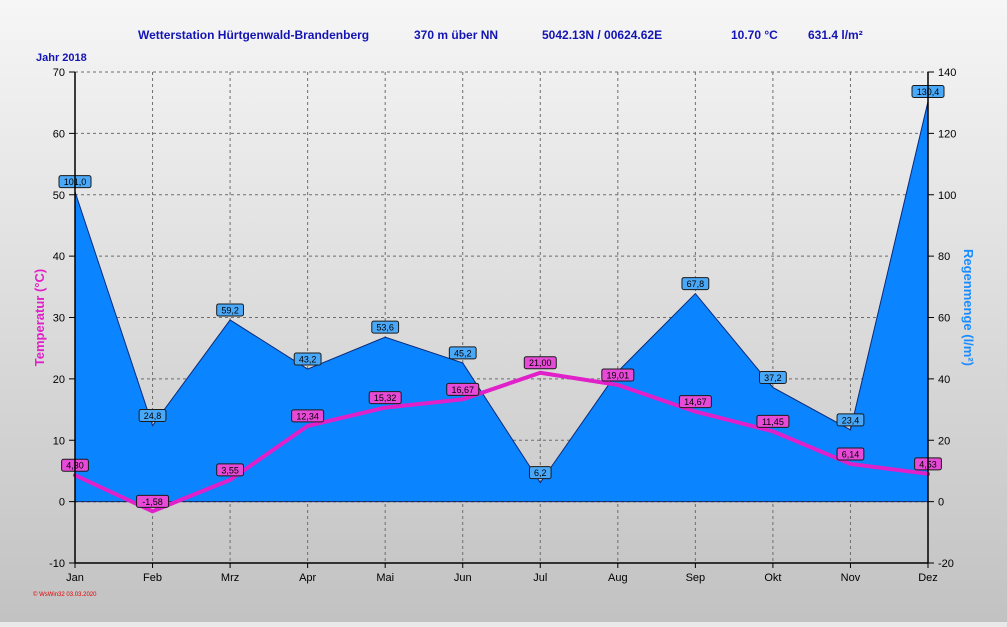 The height and width of the screenshot is (627, 1007). I want to click on left-axis-tick-label: 30, so click(59, 319).